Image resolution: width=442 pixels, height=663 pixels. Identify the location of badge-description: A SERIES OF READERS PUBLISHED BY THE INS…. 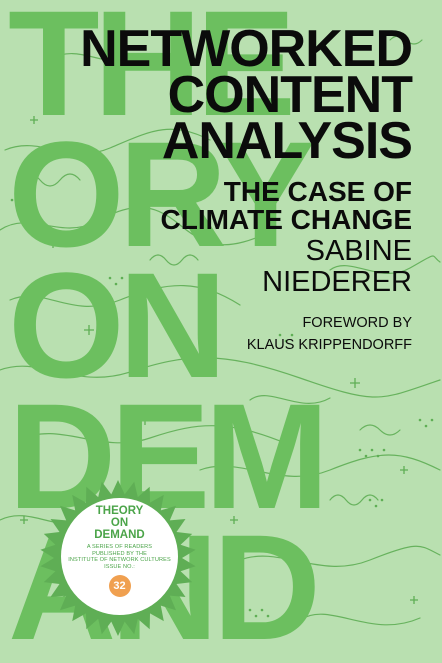
(119, 557).